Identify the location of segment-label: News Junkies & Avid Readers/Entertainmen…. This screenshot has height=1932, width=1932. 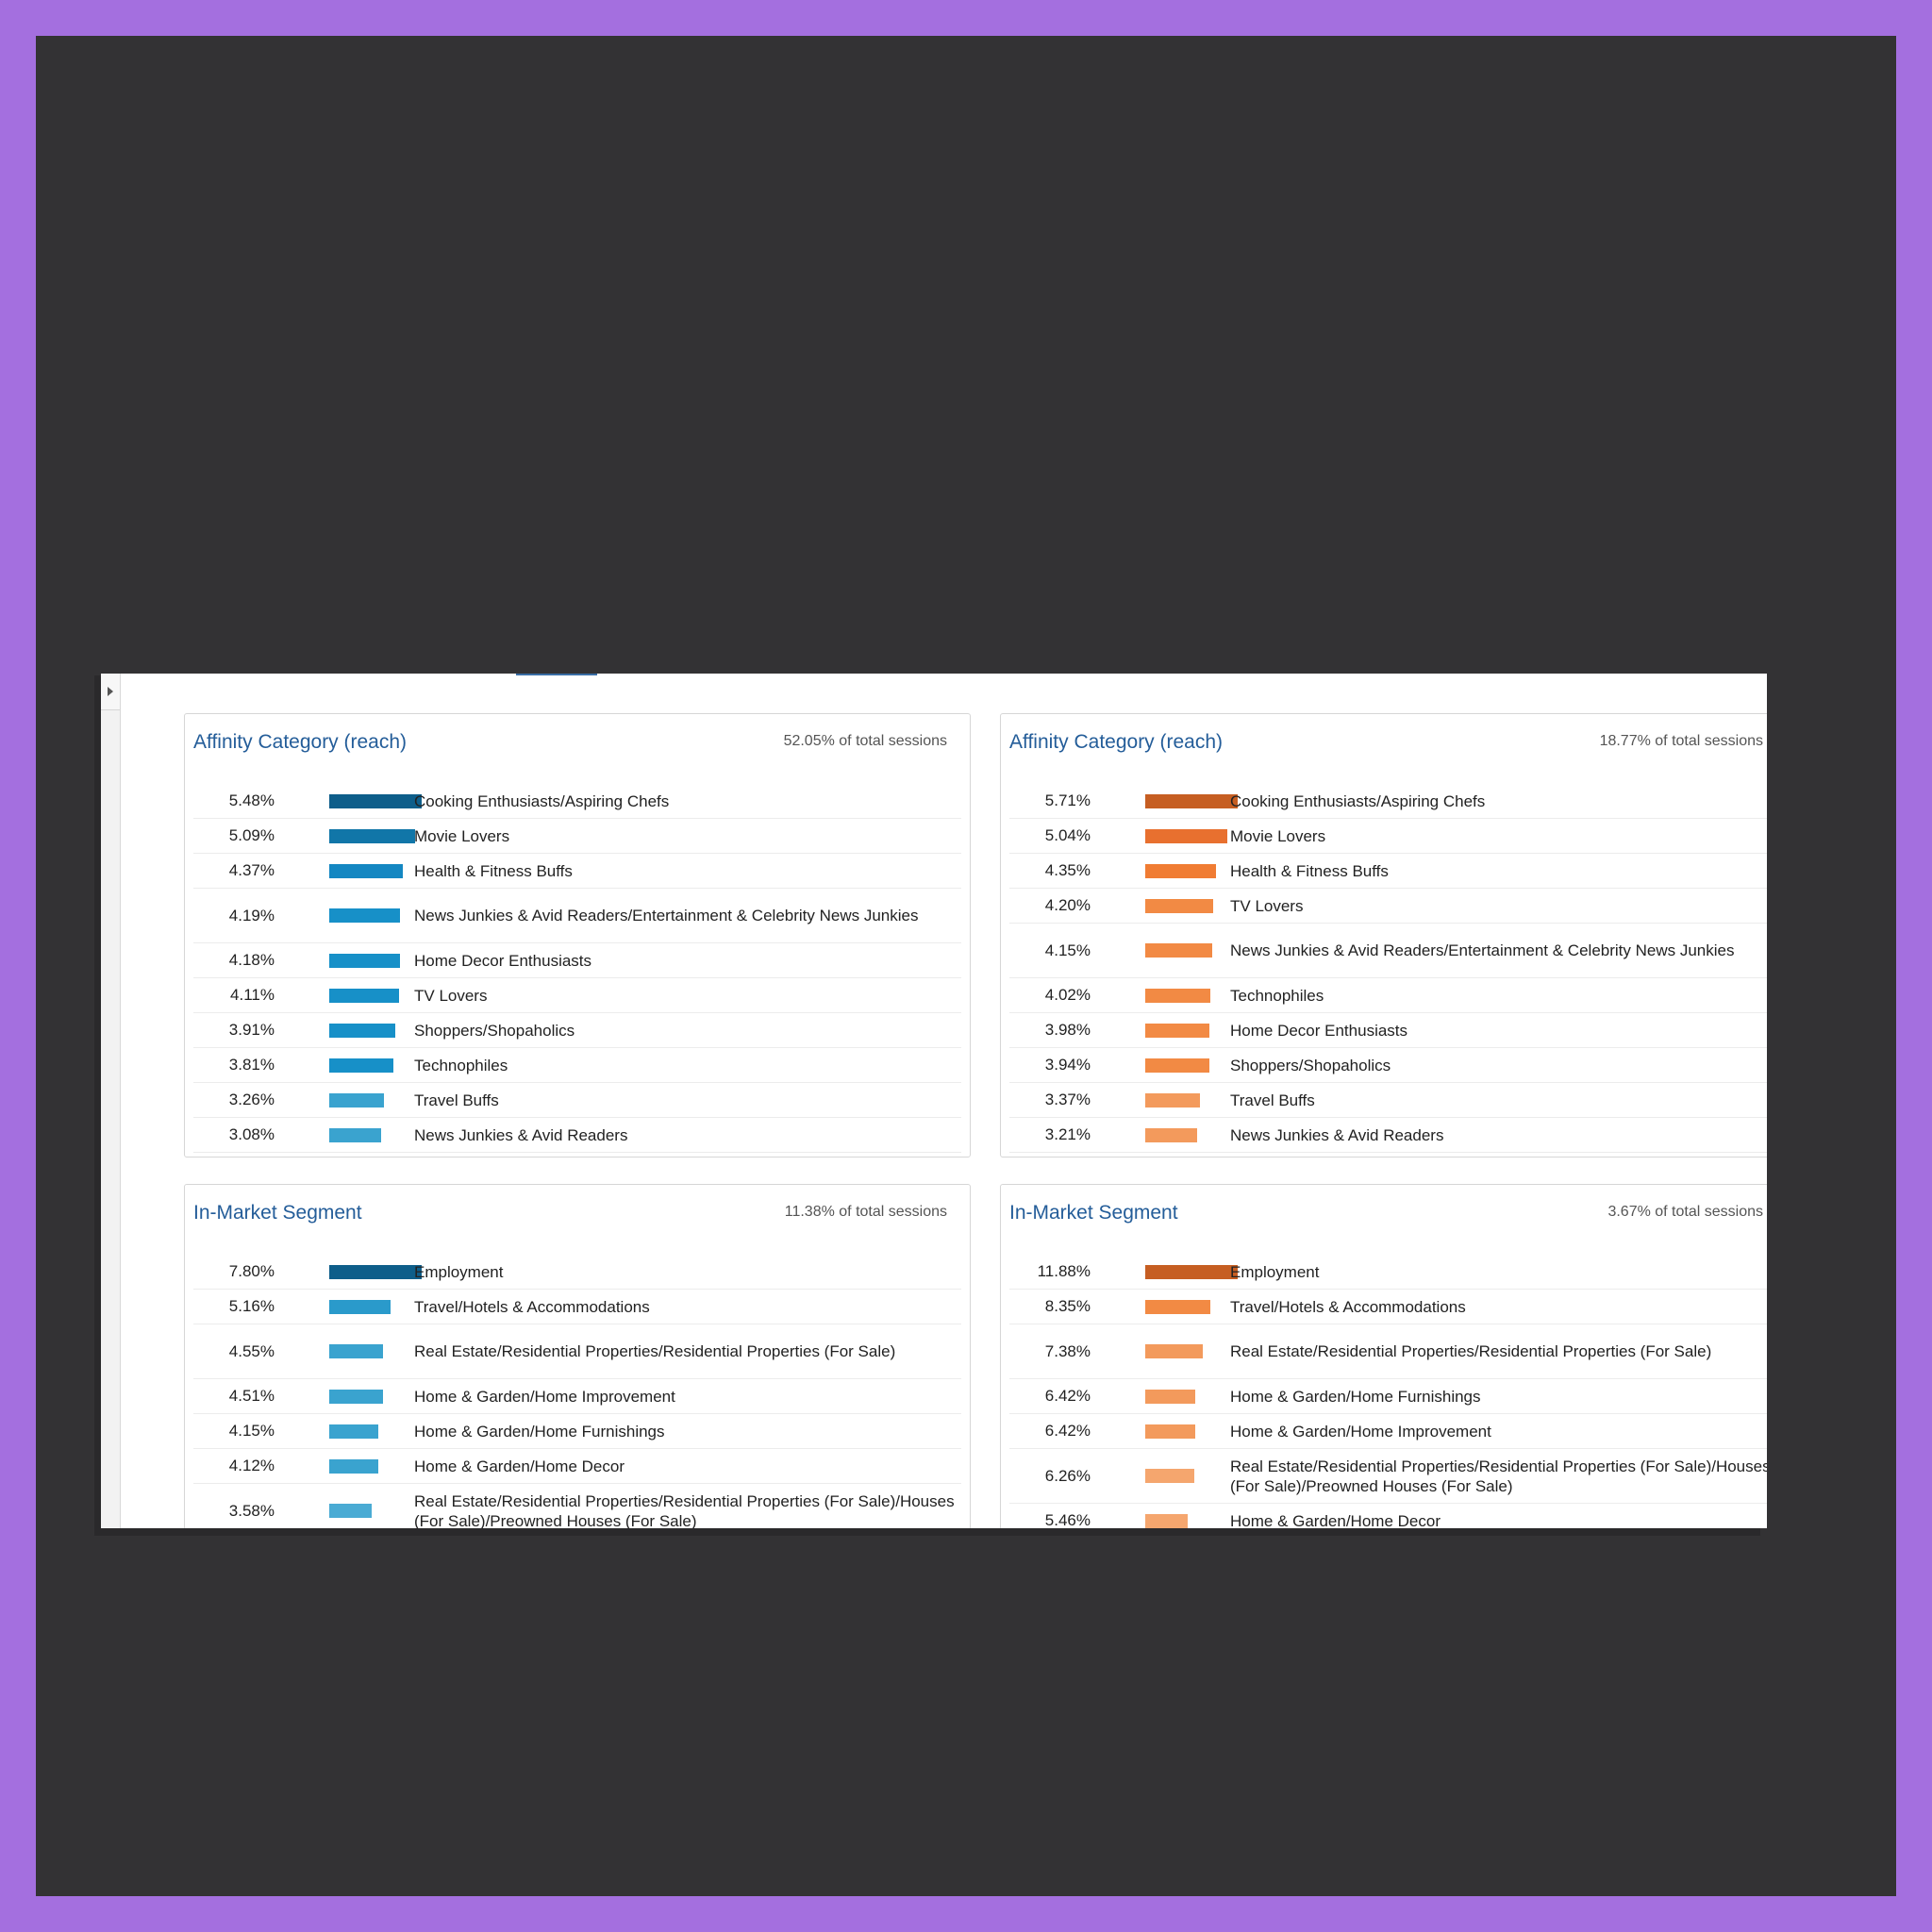
(666, 915).